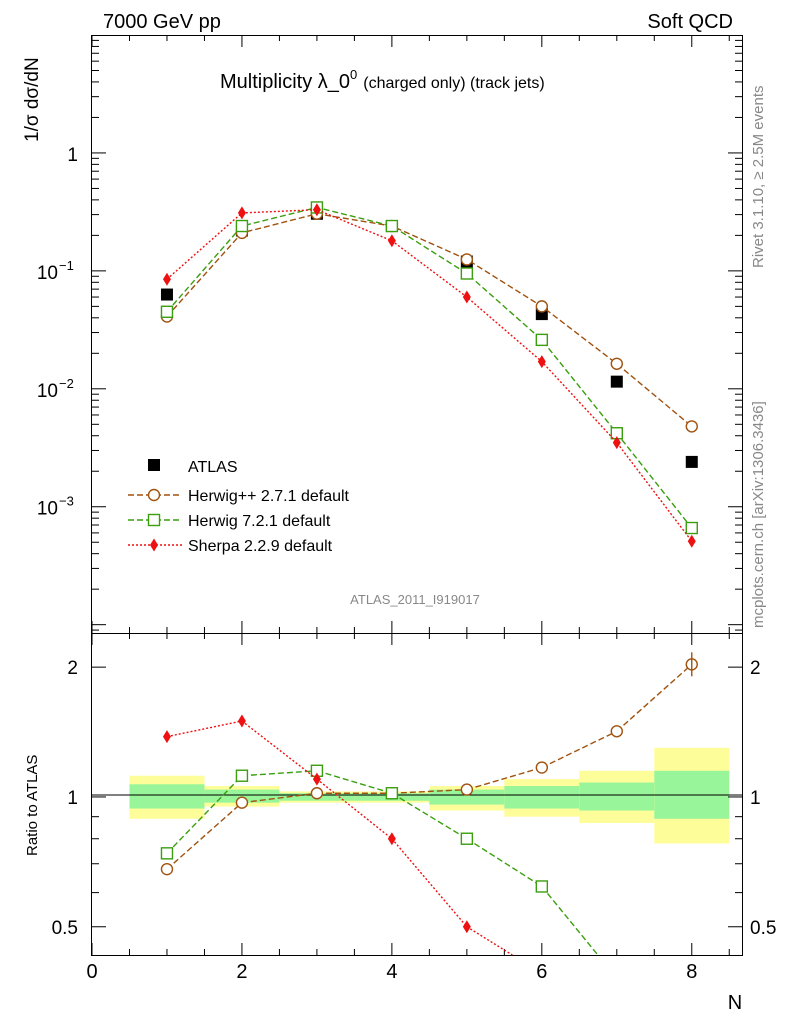 This screenshot has height=1029, width=786. Describe the element at coordinates (72, 668) in the screenshot. I see `y-tick-label-bottom: 2` at that location.